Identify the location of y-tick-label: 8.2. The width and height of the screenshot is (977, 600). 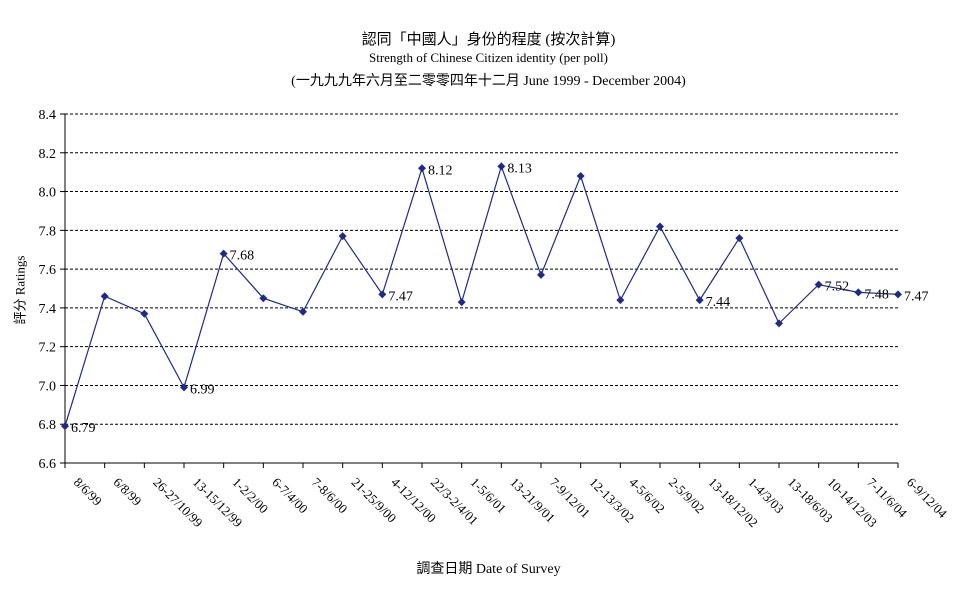
(48, 154).